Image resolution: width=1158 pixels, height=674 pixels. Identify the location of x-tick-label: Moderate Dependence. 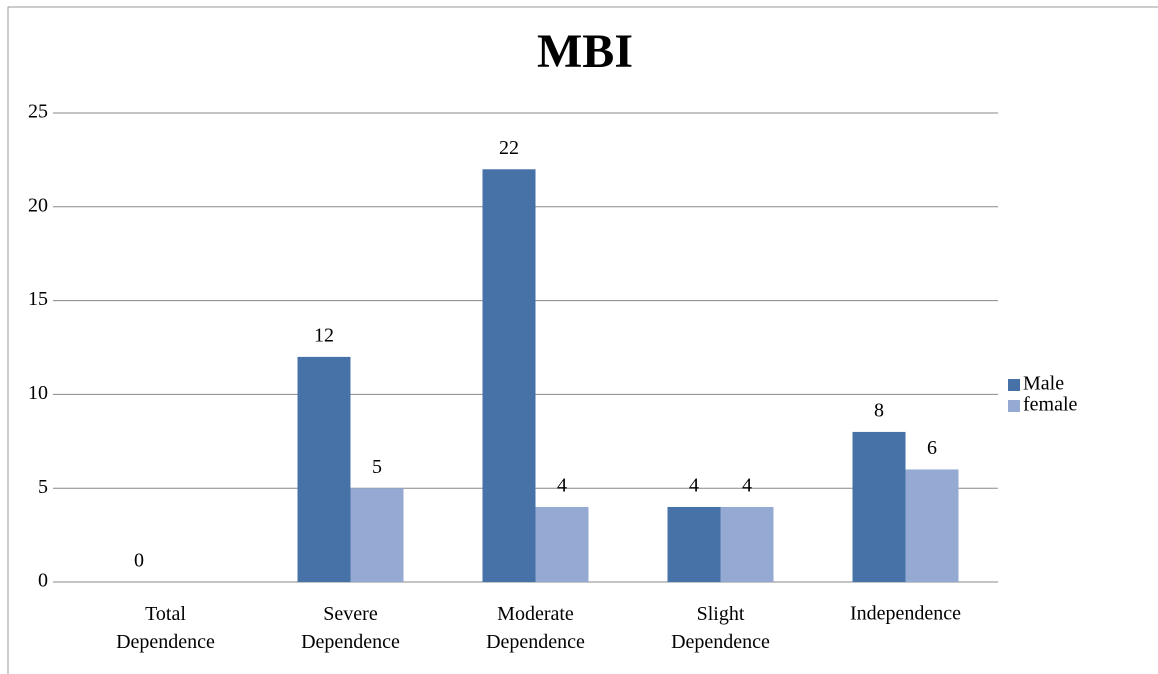
(535, 628).